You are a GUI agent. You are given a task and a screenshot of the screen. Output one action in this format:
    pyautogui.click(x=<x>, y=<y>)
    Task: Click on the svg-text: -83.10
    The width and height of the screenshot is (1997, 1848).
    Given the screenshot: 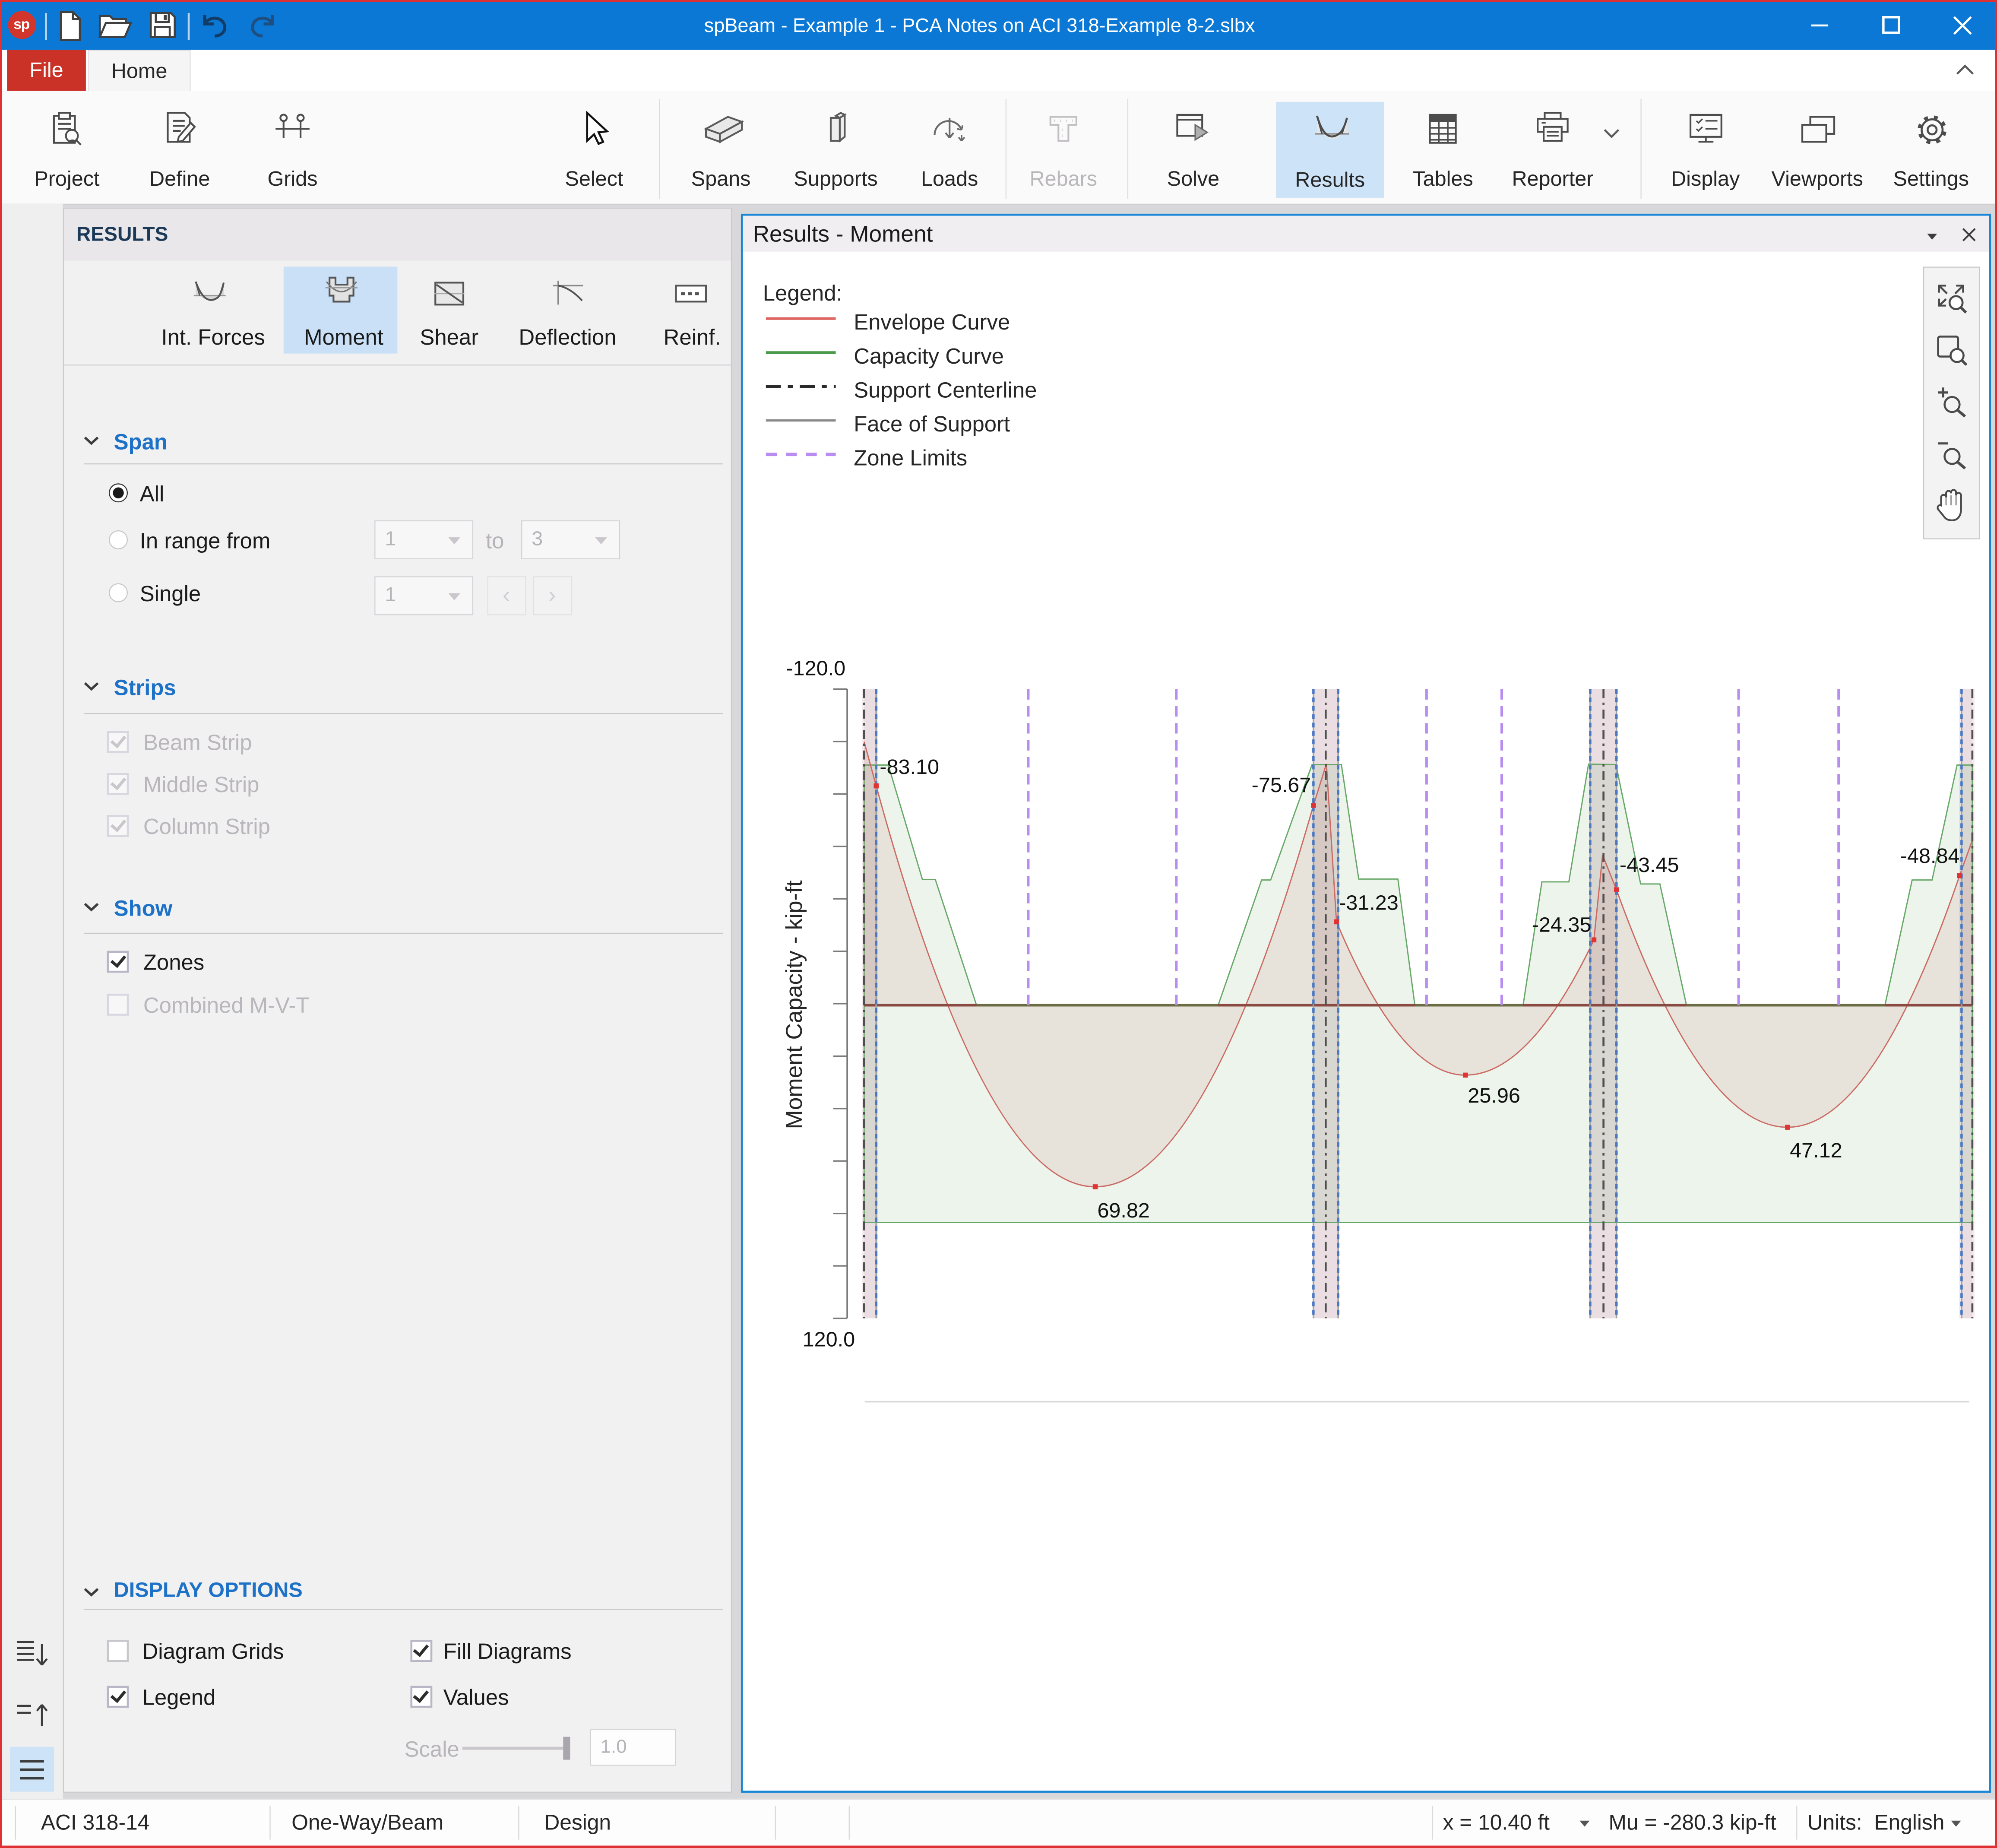 What is the action you would take?
    pyautogui.click(x=909, y=767)
    